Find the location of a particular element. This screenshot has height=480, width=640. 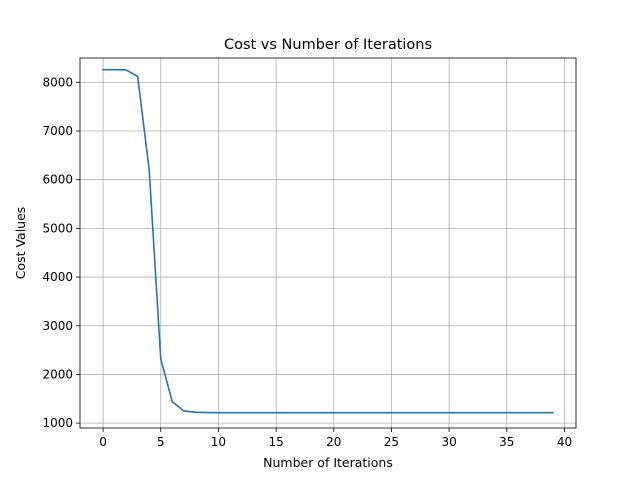

y-tick-label: 3000 is located at coordinates (57, 326).